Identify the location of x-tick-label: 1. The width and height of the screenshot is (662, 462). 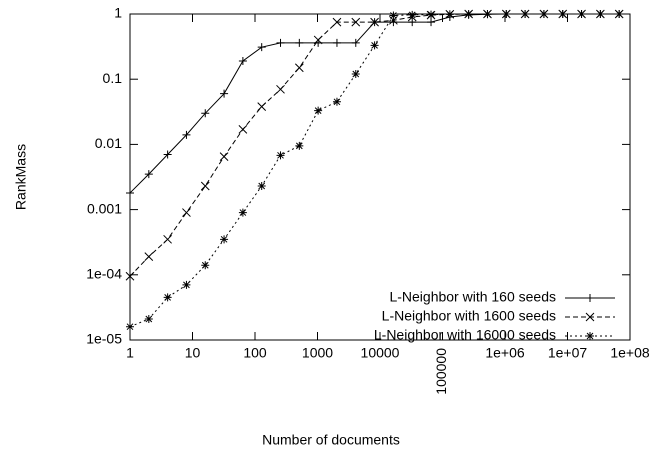
(130, 353).